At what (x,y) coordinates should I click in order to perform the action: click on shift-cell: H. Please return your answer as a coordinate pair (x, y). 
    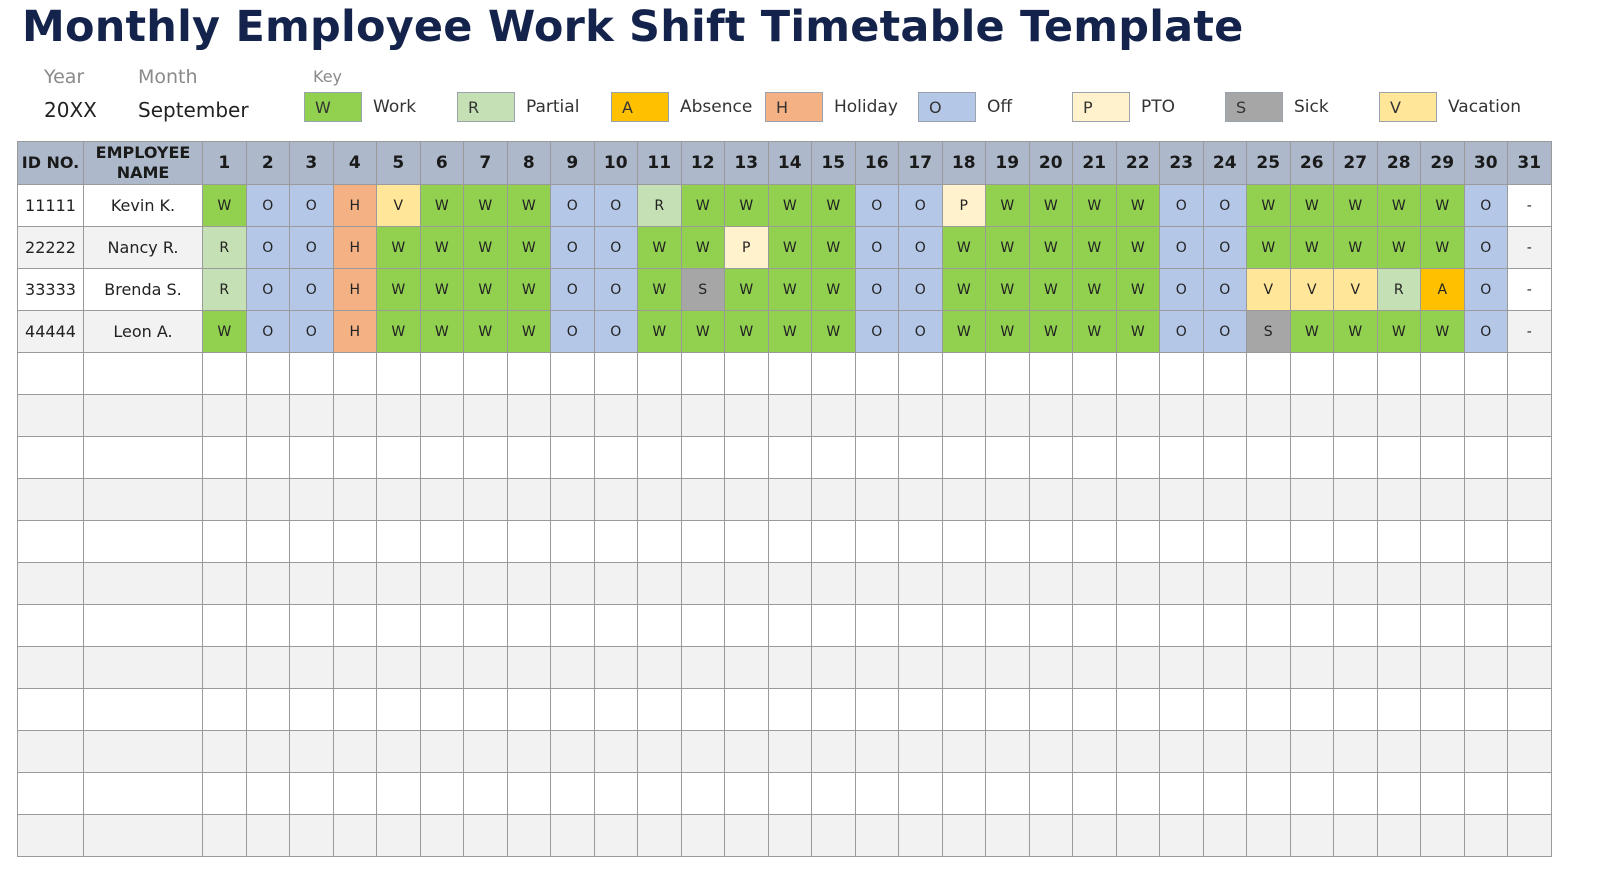
    Looking at the image, I should click on (354, 205).